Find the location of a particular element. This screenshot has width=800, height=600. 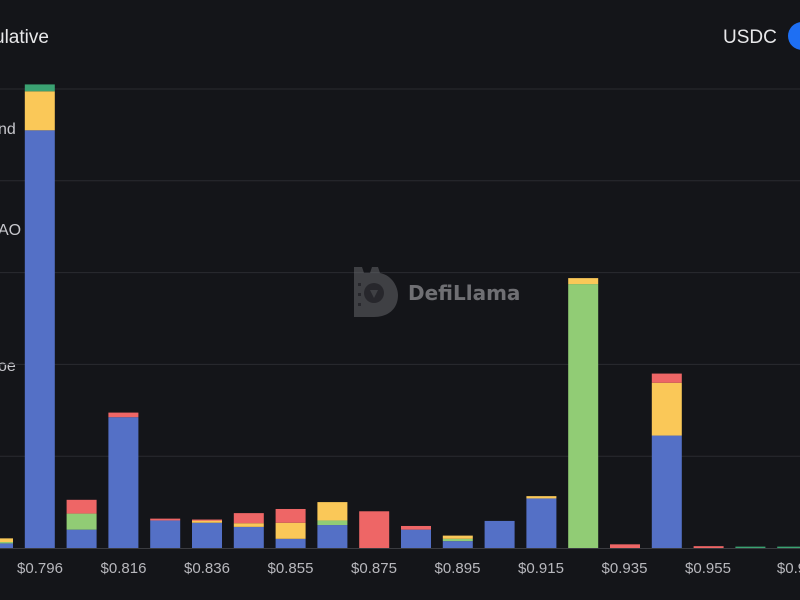

legend-item-a: nd is located at coordinates (8, 129).